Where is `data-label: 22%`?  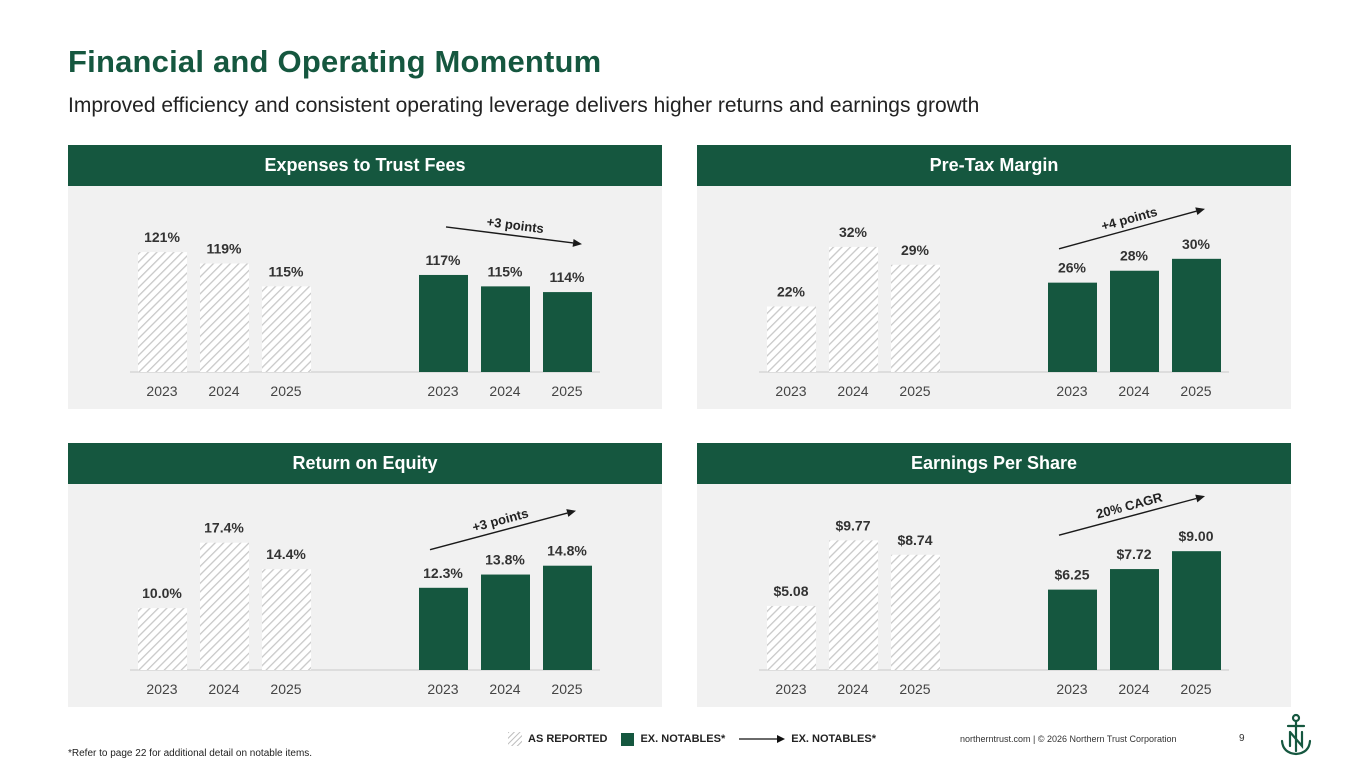
data-label: 22% is located at coordinates (791, 291).